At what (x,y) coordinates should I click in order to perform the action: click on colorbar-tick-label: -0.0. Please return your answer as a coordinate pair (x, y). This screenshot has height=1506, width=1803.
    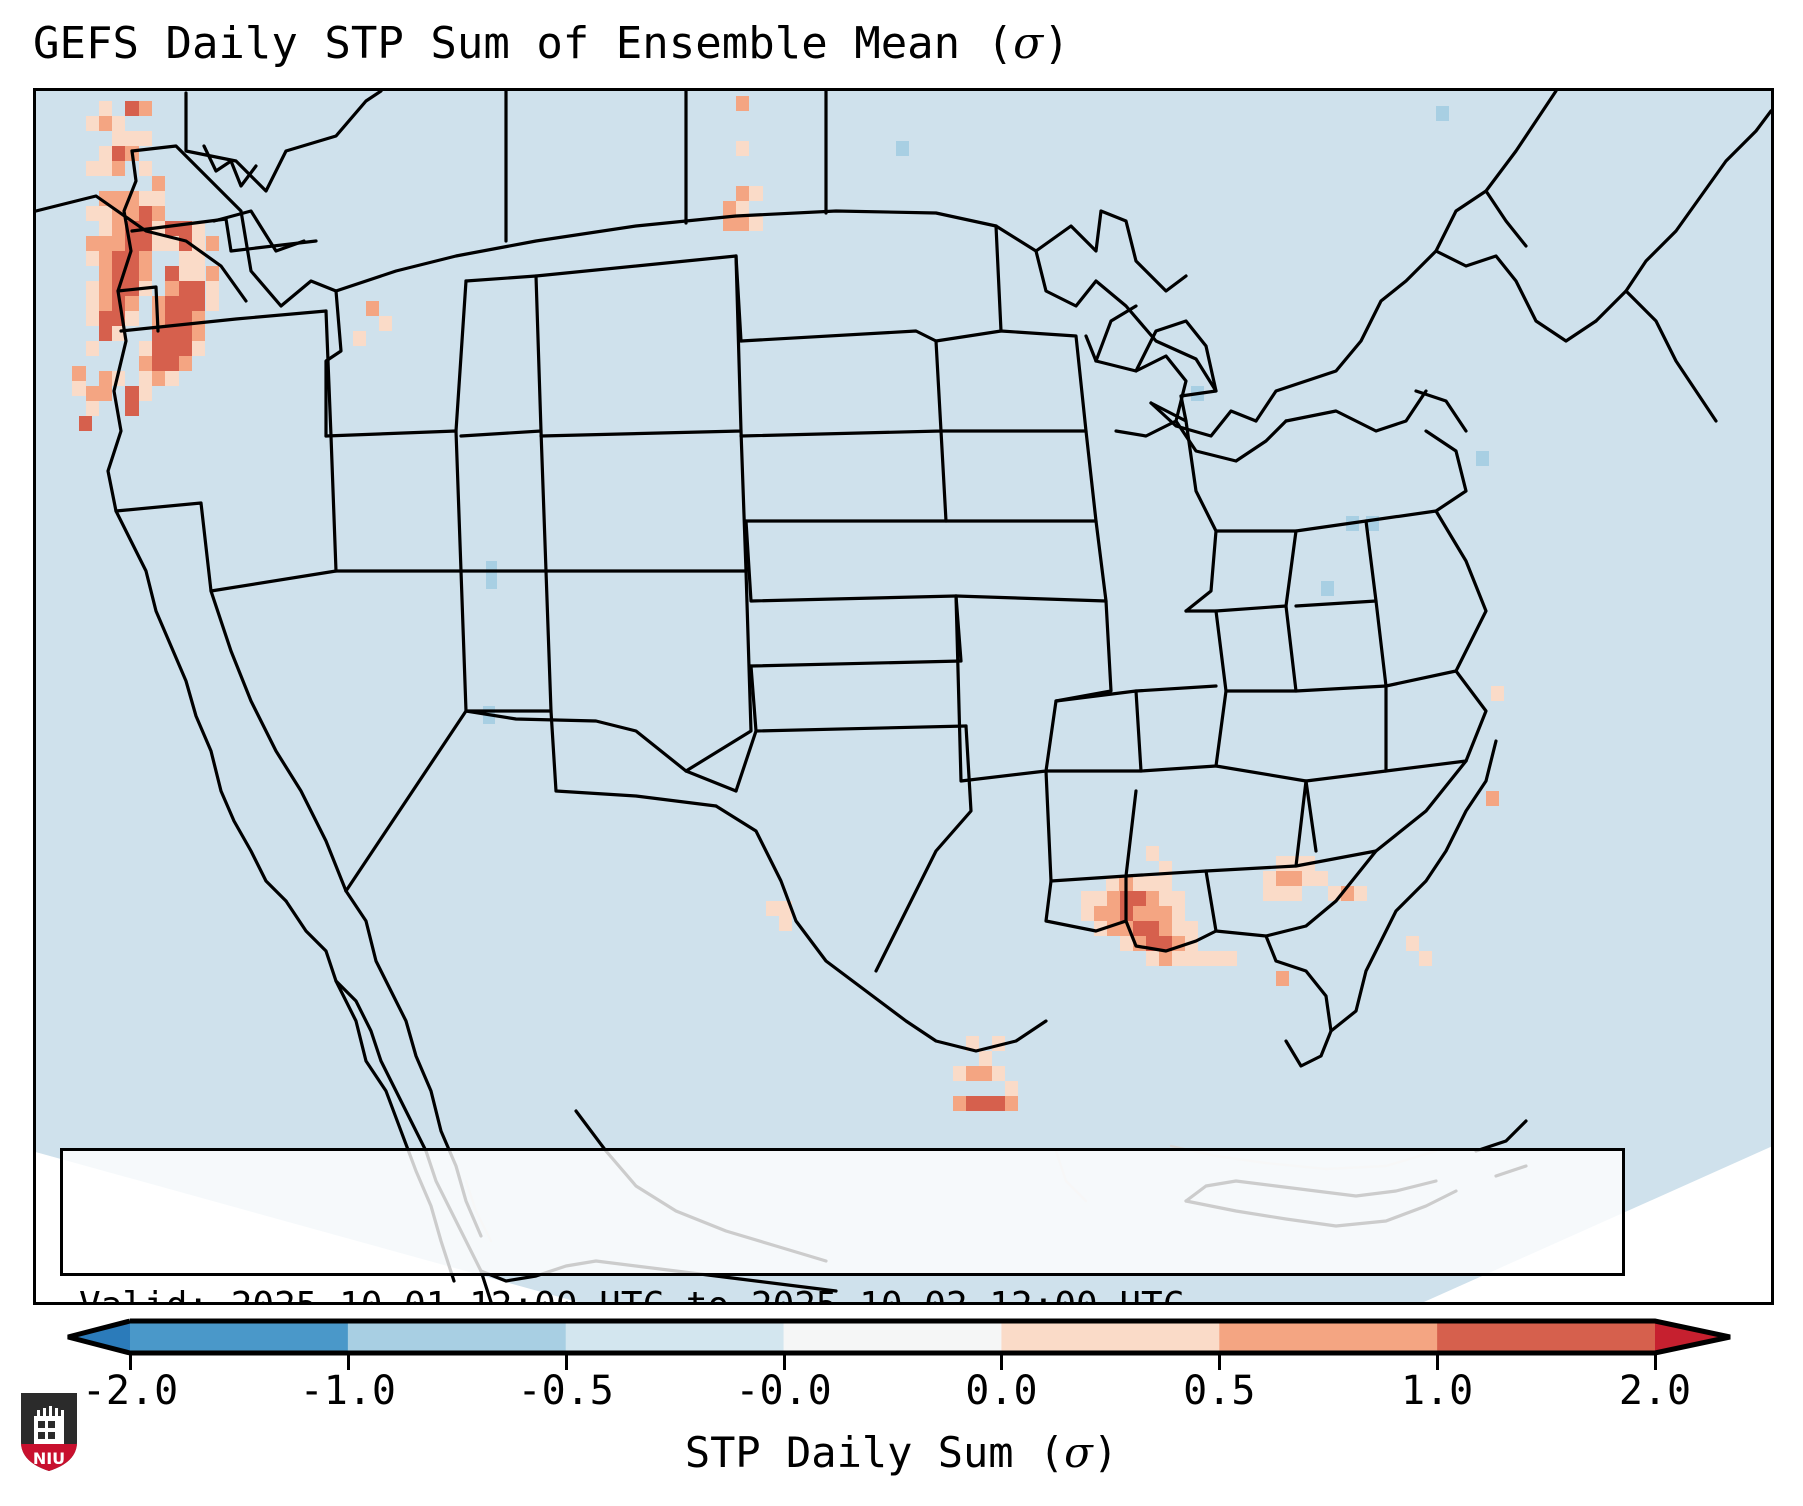
    Looking at the image, I should click on (783, 1391).